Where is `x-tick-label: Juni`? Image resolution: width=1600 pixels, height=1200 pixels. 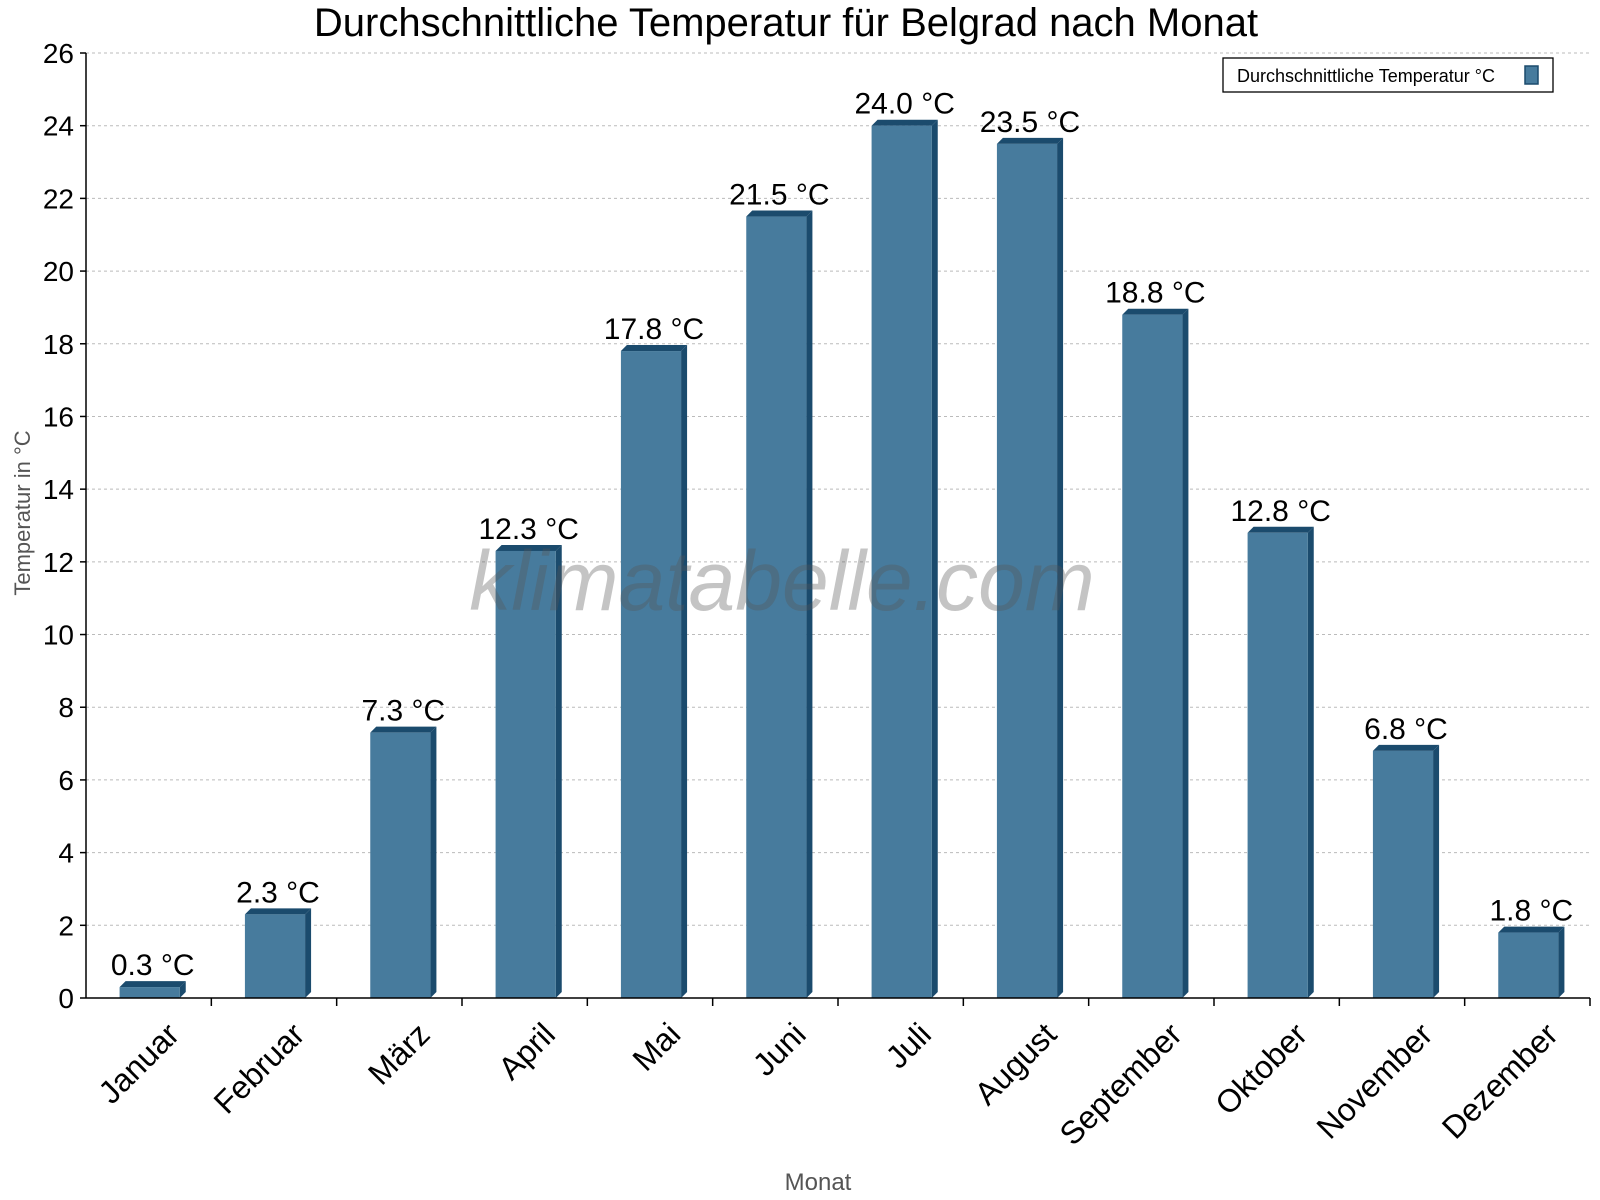 x-tick-label: Juni is located at coordinates (779, 1049).